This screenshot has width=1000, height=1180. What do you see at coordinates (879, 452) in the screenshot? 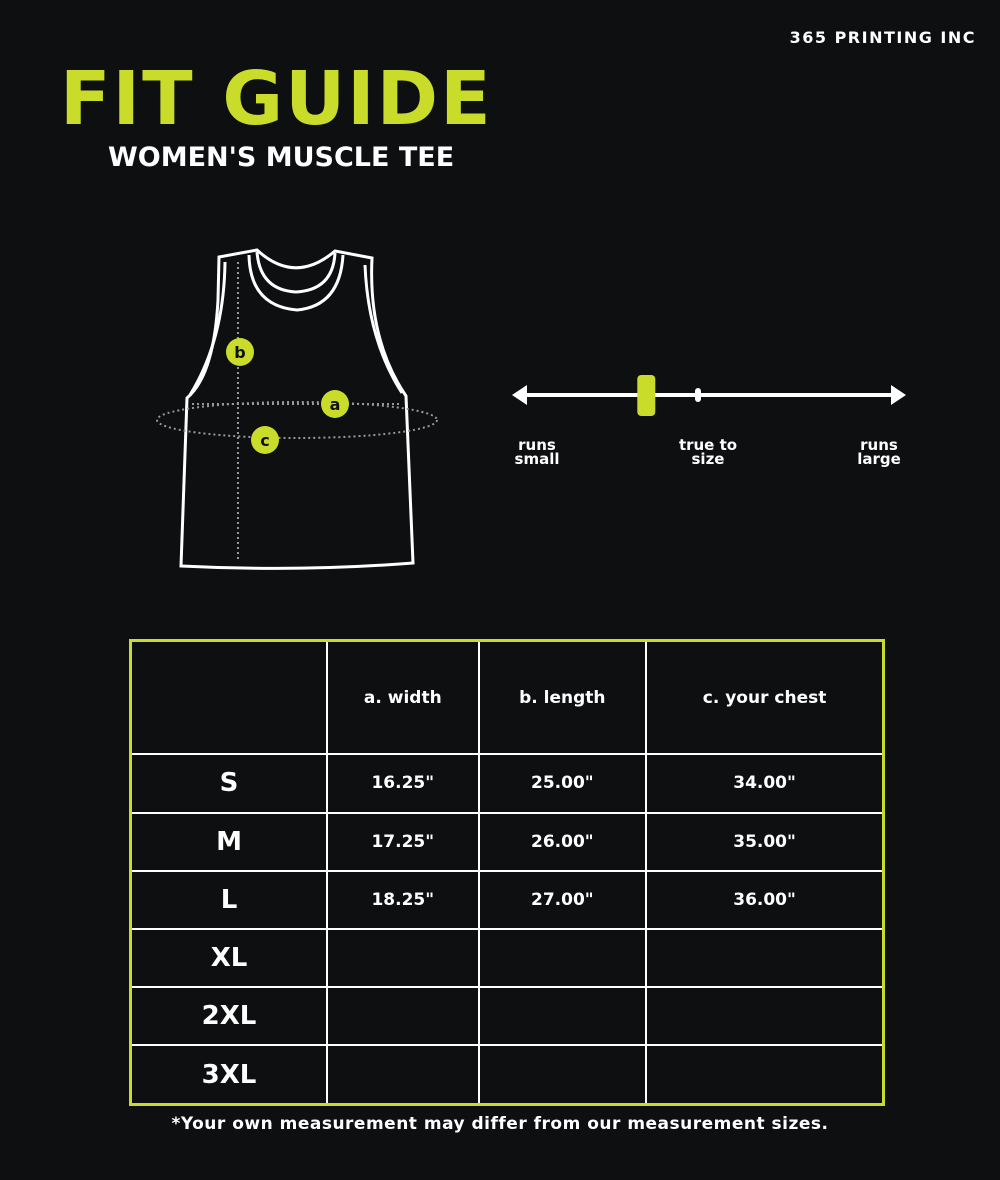
I see `runs-large-label: runs large` at bounding box center [879, 452].